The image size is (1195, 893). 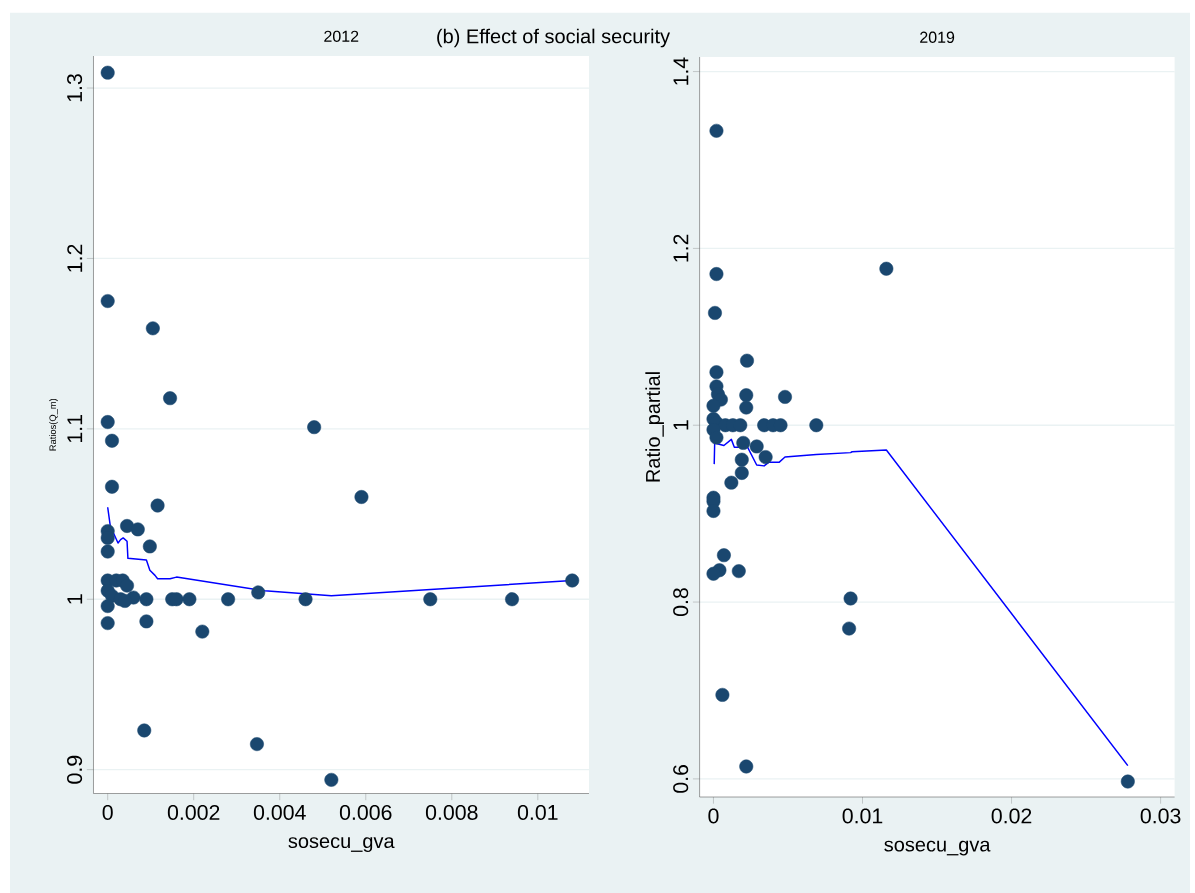 I want to click on x-tick-label: 0.008, so click(x=451, y=812).